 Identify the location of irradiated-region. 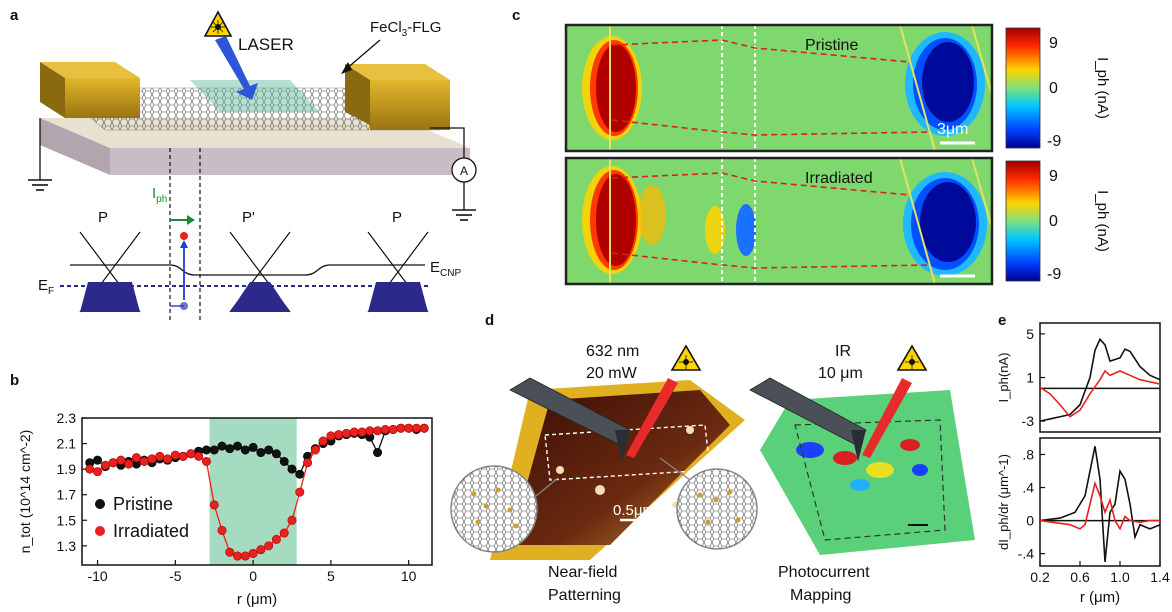
(255, 96).